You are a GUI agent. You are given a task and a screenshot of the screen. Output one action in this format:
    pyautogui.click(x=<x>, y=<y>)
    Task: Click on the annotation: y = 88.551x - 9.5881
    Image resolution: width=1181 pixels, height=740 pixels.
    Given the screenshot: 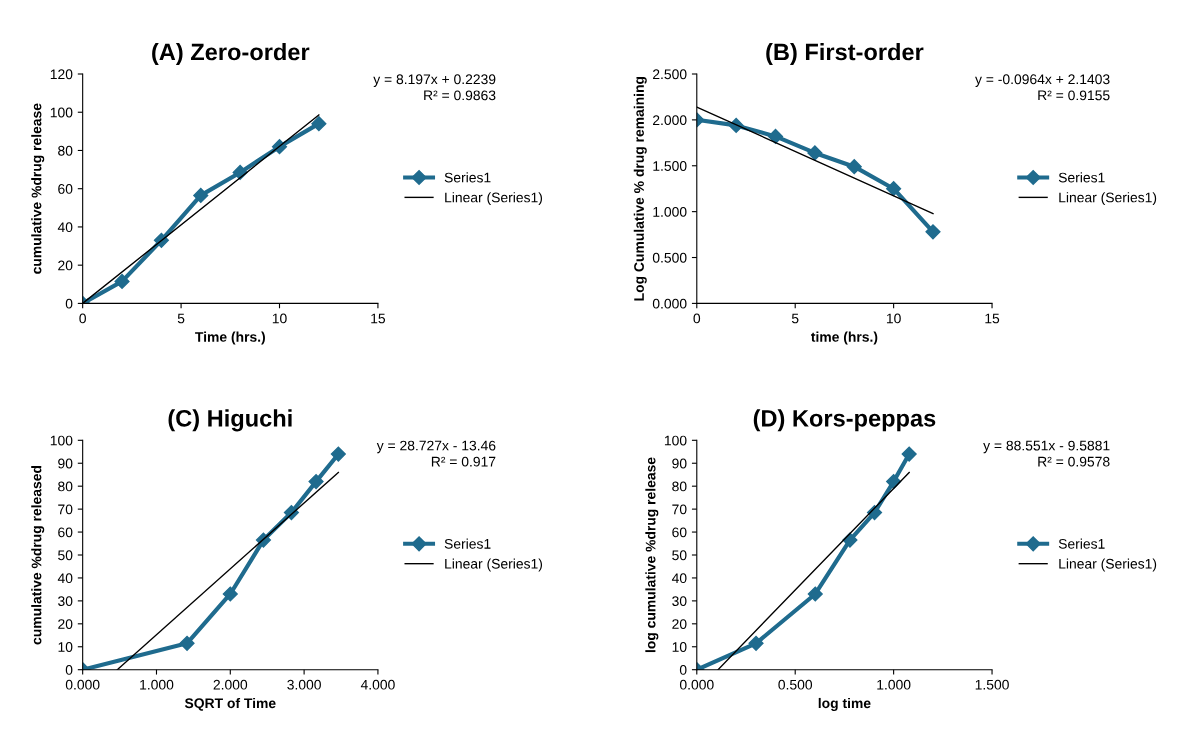 What is the action you would take?
    pyautogui.click(x=1046, y=447)
    